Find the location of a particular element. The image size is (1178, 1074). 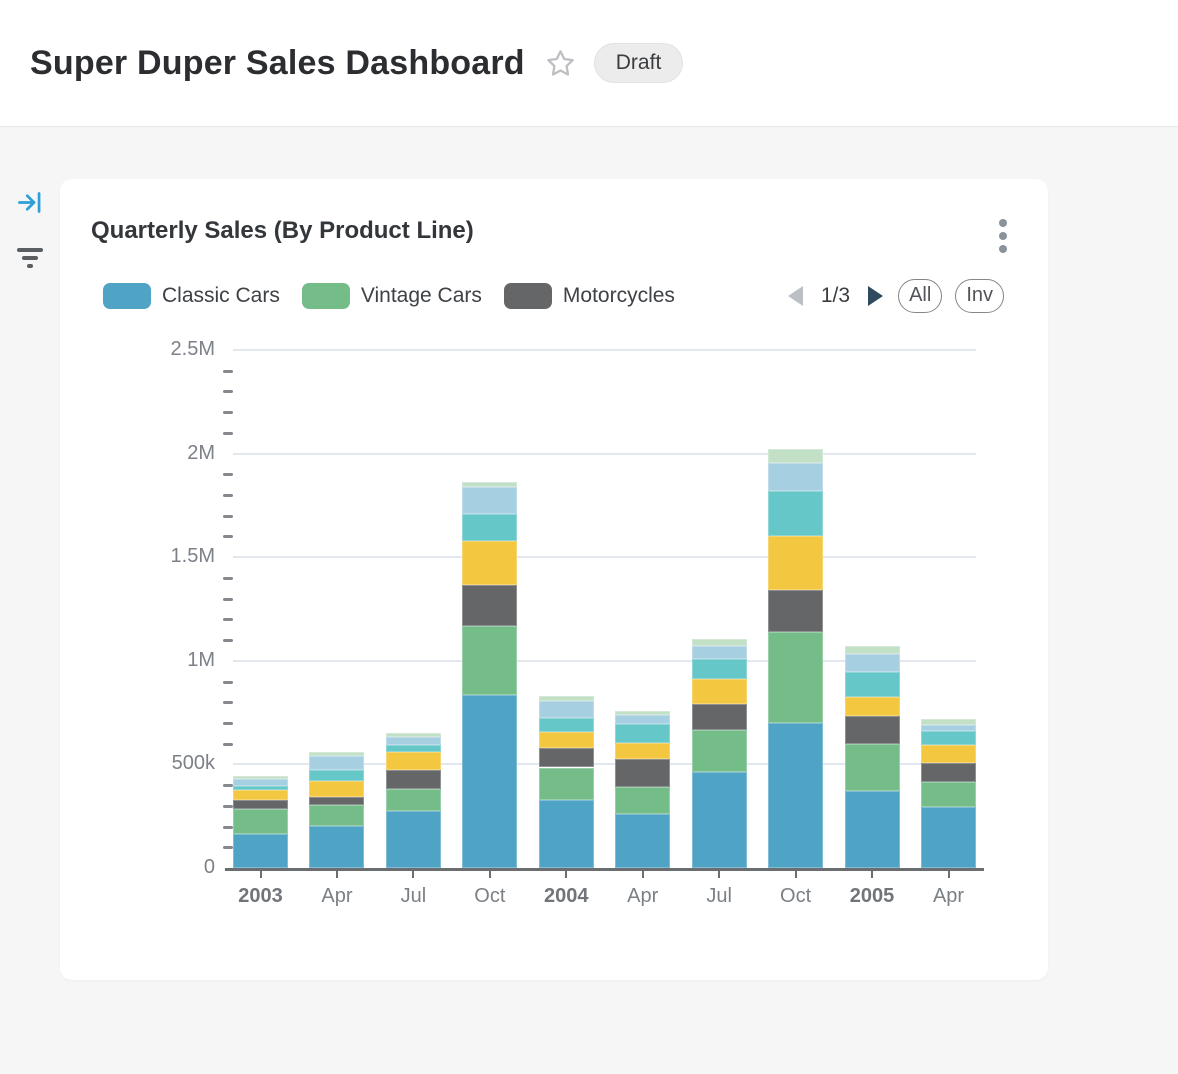

legend-item-classic-cars: Classic Cars is located at coordinates (191, 296).